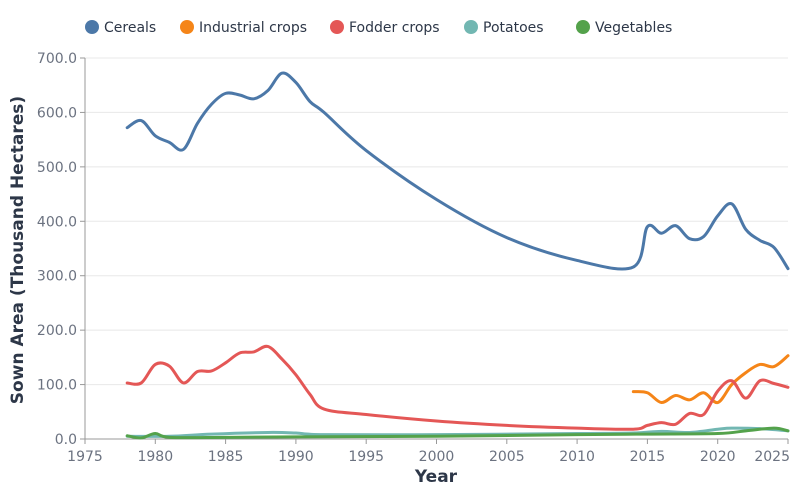  Describe the element at coordinates (718, 457) in the screenshot. I see `x-tick-label: 2020` at that location.